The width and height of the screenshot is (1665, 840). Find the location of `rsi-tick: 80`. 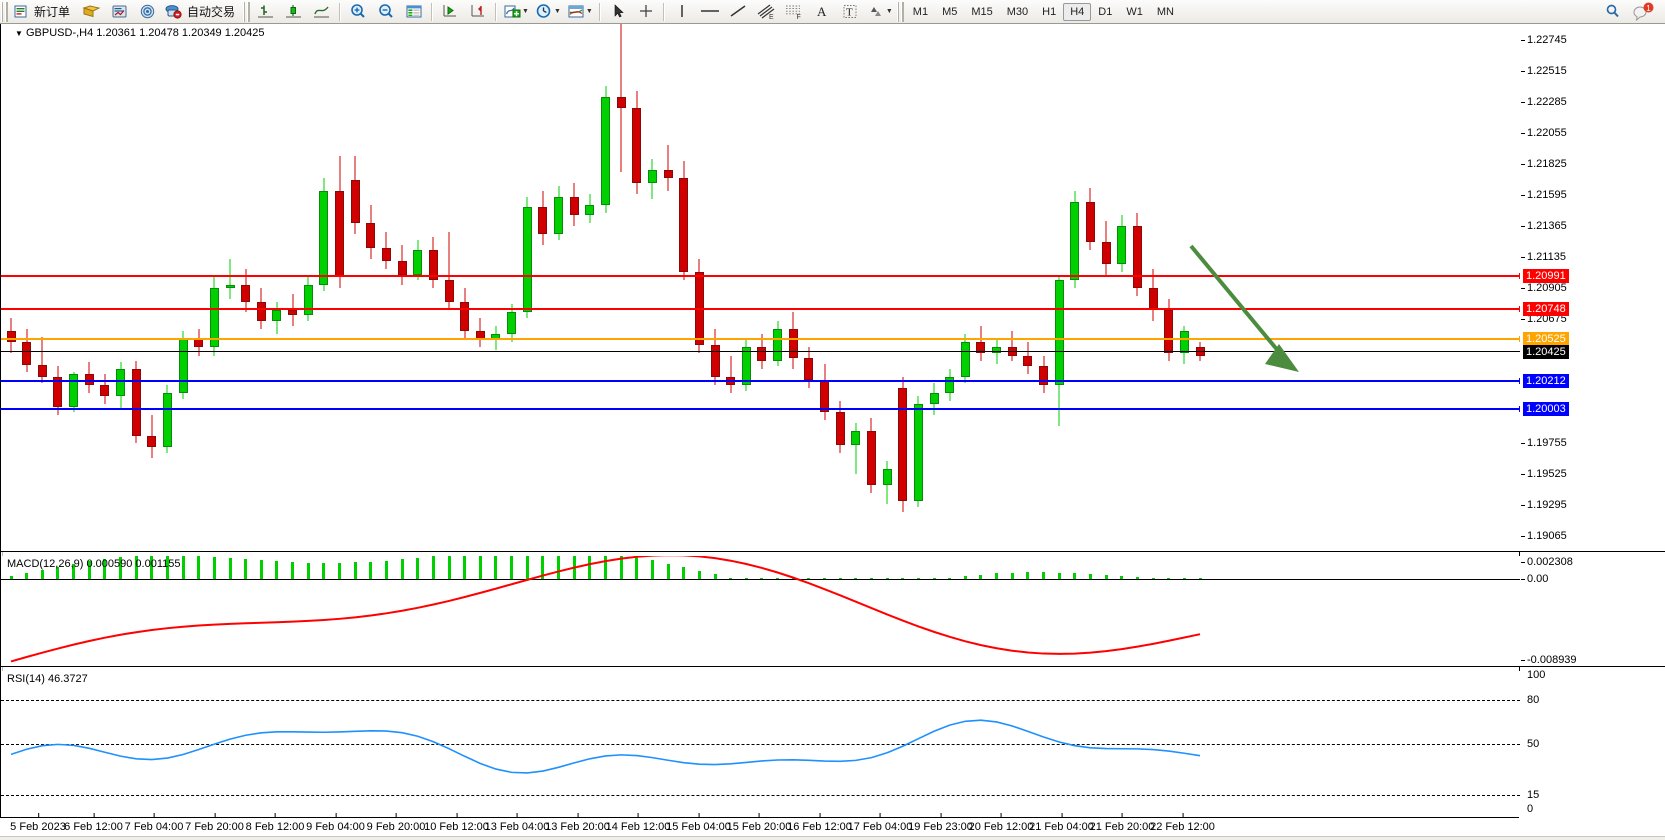

rsi-tick: 80 is located at coordinates (1533, 700).